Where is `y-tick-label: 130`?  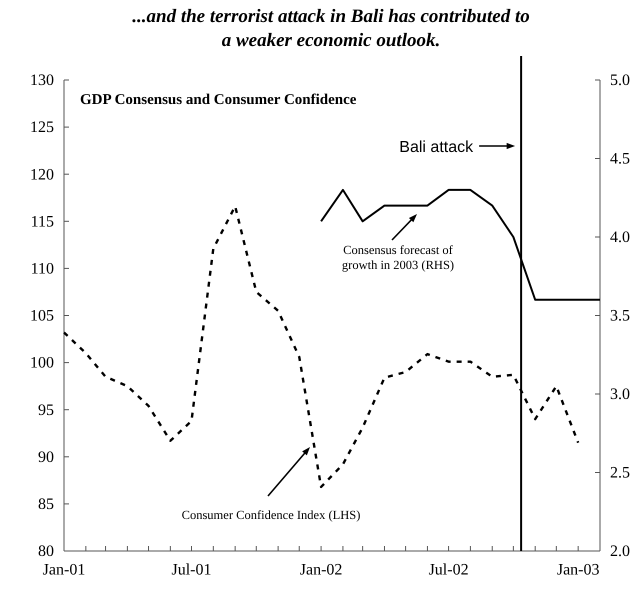 y-tick-label: 130 is located at coordinates (42, 81).